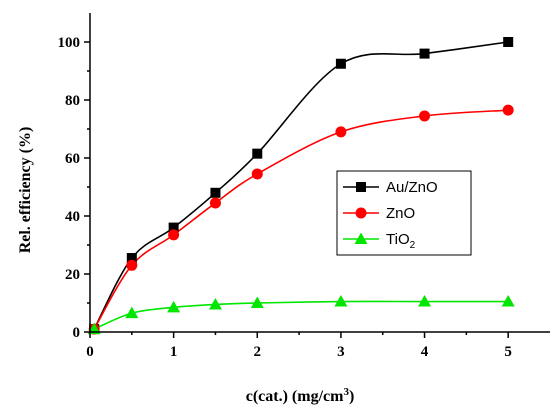 This screenshot has width=553, height=410. What do you see at coordinates (508, 352) in the screenshot?
I see `x-tick-label: 5` at bounding box center [508, 352].